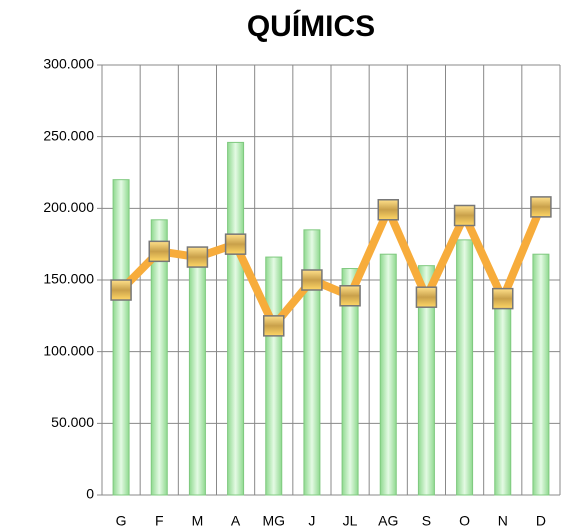  I want to click on x-tick-label: D, so click(541, 521).